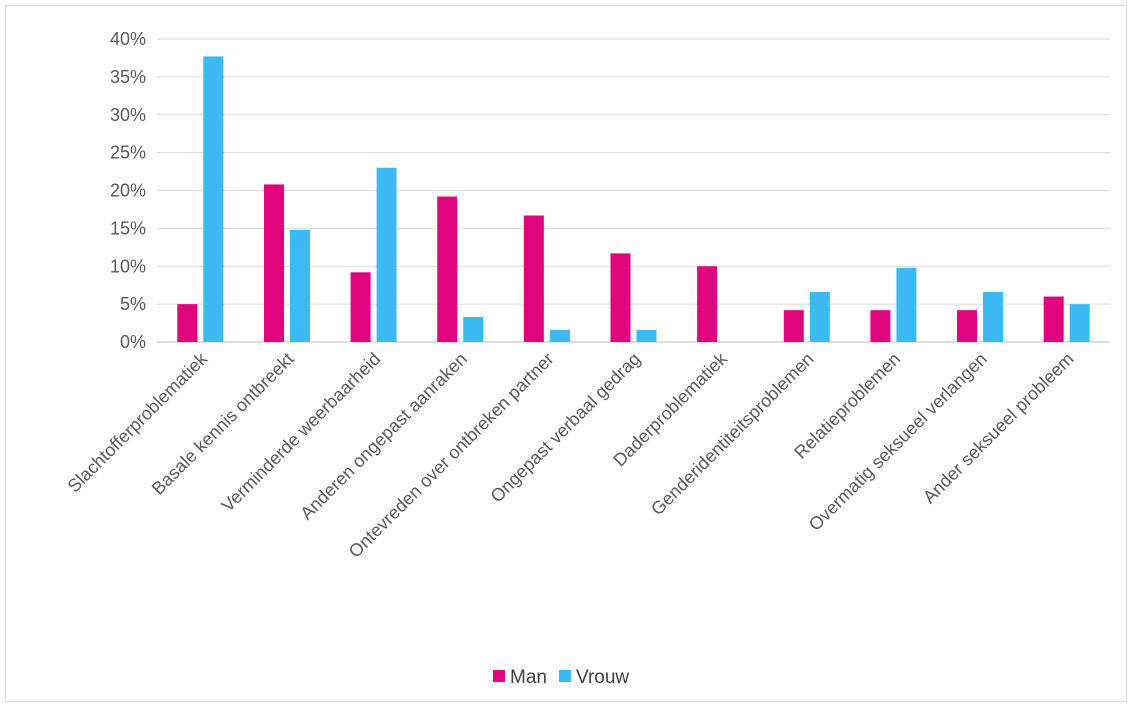 This screenshot has width=1134, height=709. What do you see at coordinates (128, 228) in the screenshot?
I see `y-tick-label: 15%` at bounding box center [128, 228].